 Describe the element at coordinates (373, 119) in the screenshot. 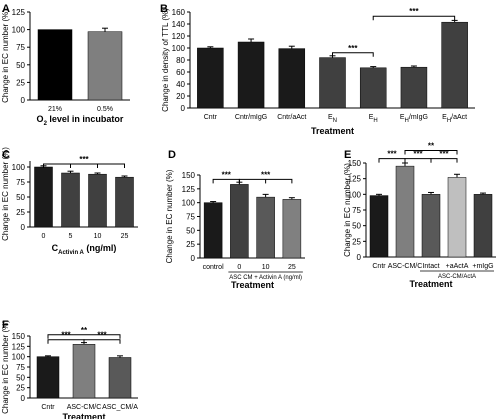

I see `category-label: EH` at that location.